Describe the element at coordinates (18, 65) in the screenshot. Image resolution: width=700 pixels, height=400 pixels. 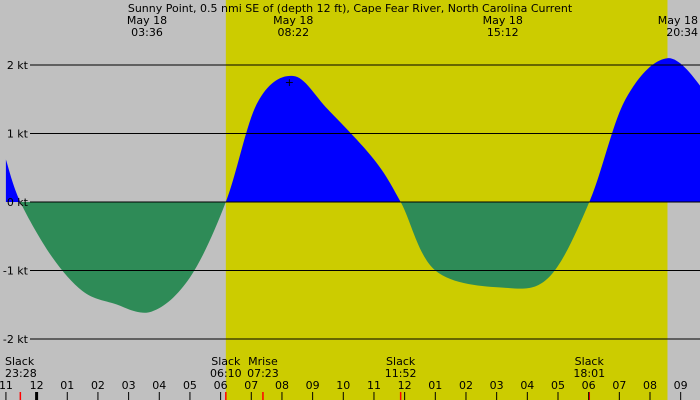
I see `y-tick-label: 2 kt` at that location.